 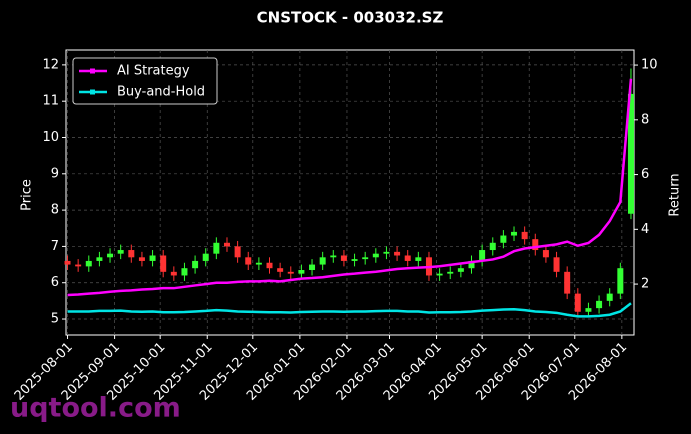 I want to click on legend-label: AI Strategy, so click(x=153, y=71).